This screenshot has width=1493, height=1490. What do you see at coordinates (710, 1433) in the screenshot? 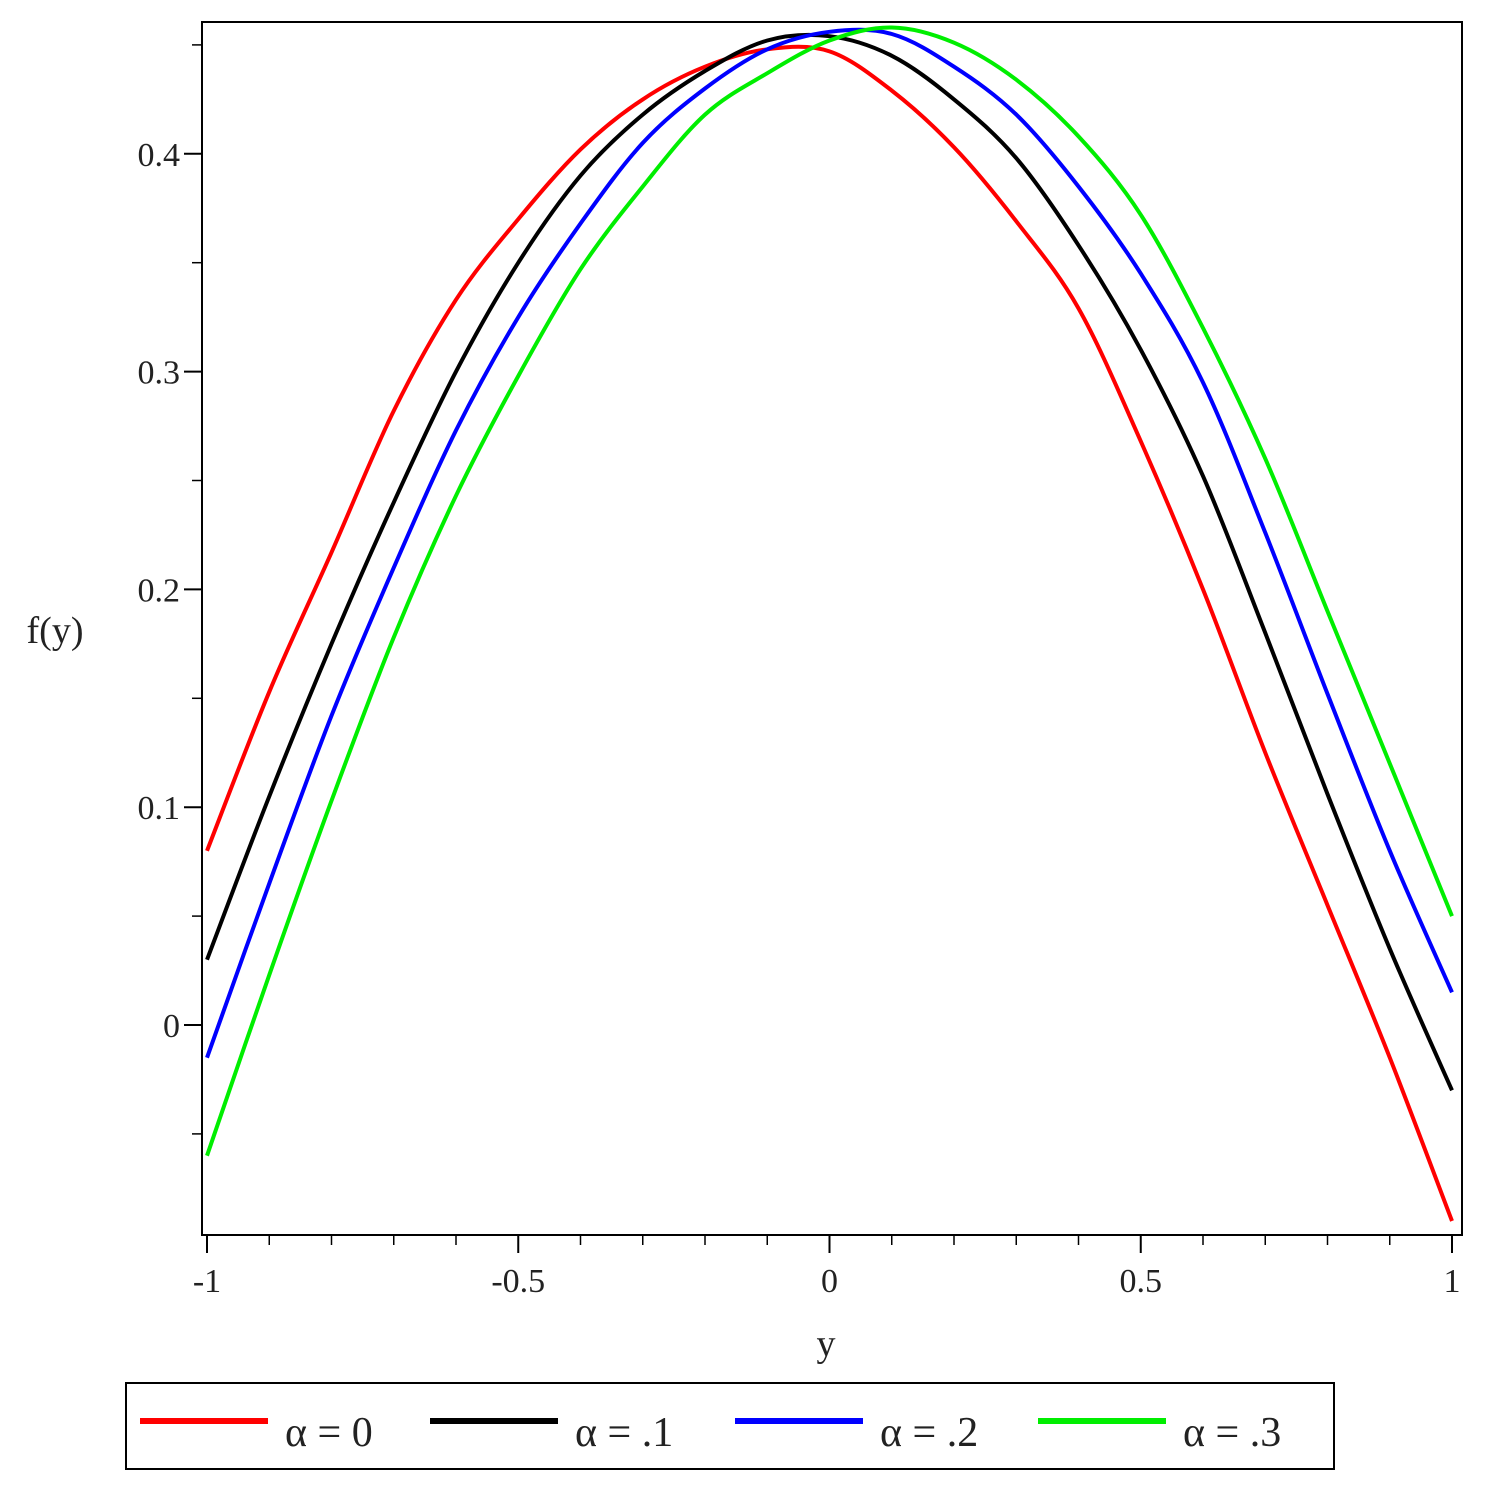
I see `legend: α = 0 α = .1 α = .2 α = .3` at bounding box center [710, 1433].